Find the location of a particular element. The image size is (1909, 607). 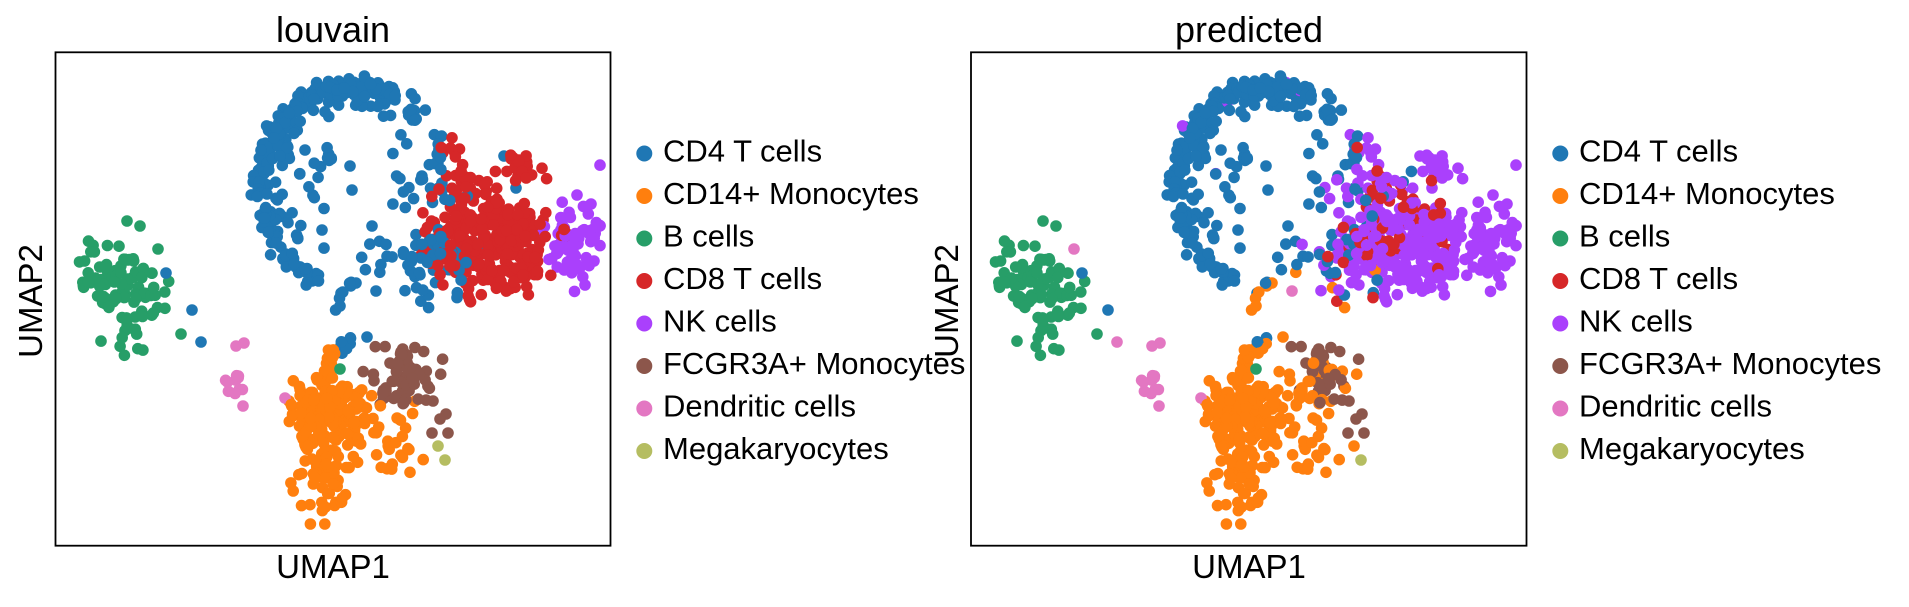

svg-text: predicted is located at coordinates (1249, 29).